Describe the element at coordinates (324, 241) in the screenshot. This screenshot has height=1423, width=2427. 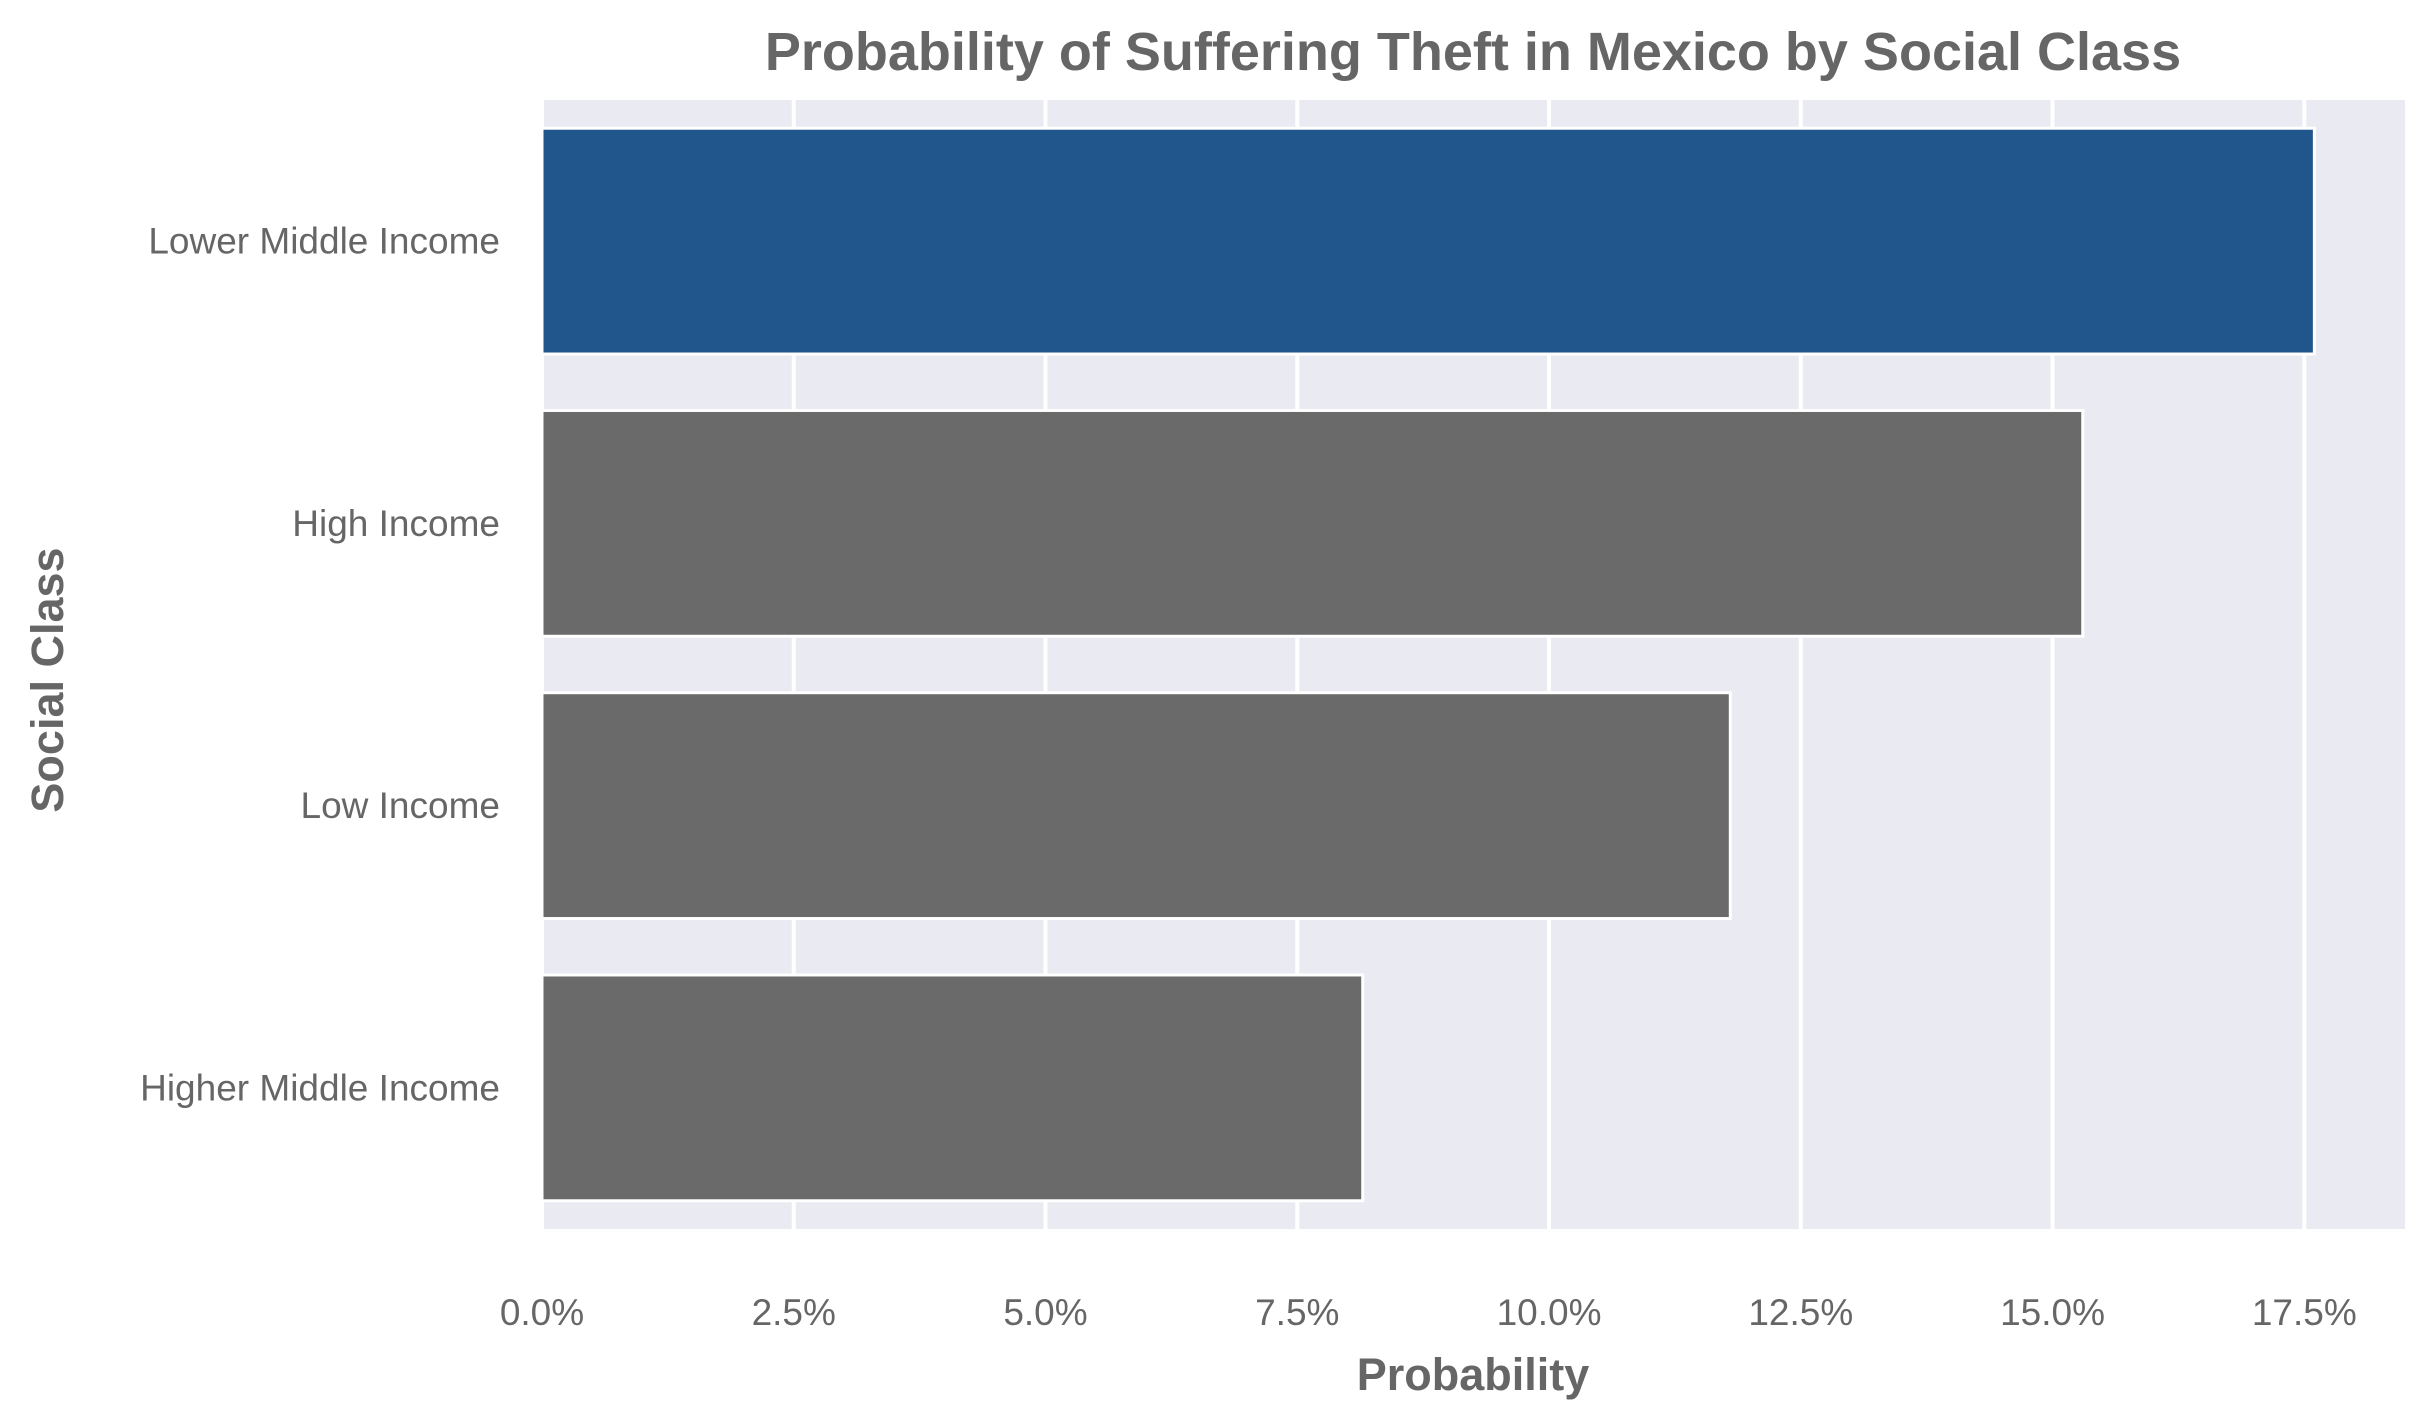
I see `y-category-label-0: Lower Middle Income` at that location.